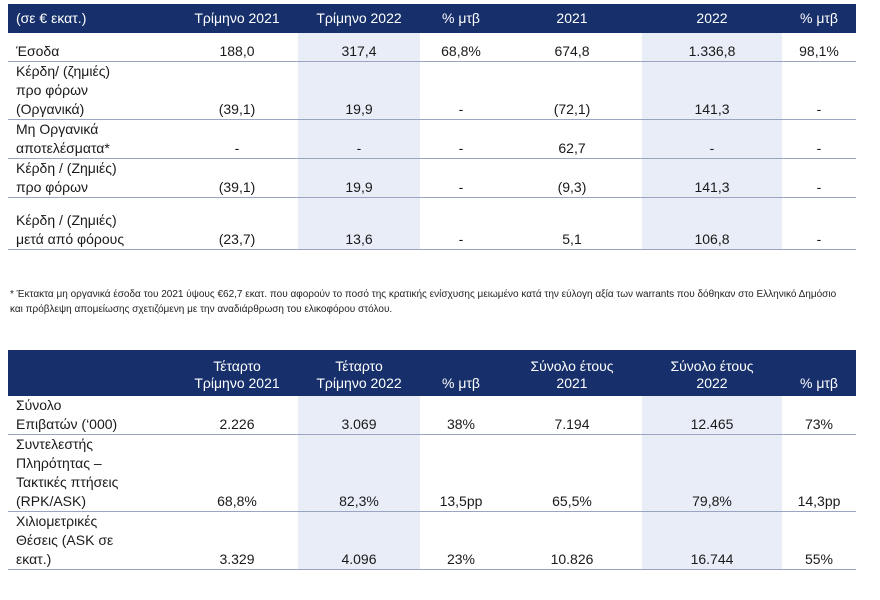 This screenshot has width=880, height=600. Describe the element at coordinates (34, 559) in the screenshot. I see `row-label-line: εκατ.)` at that location.